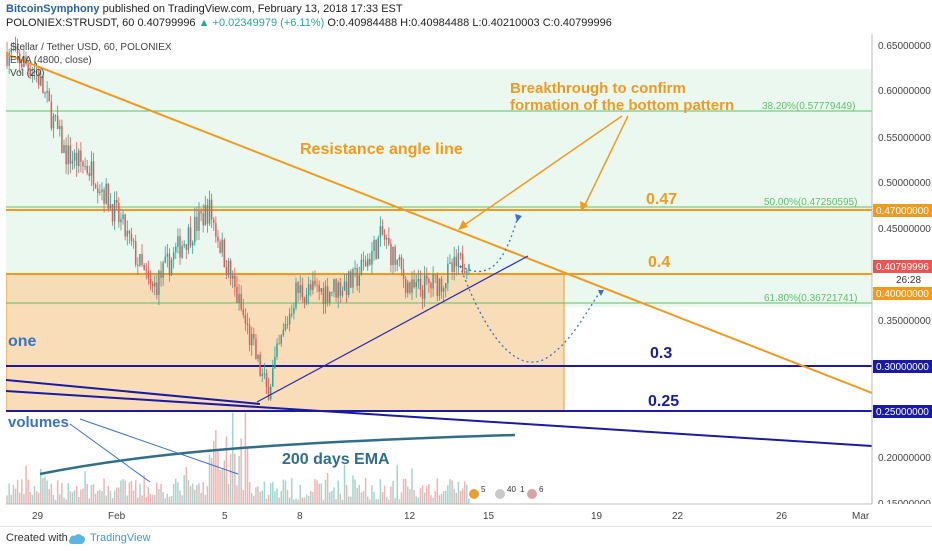 The image size is (932, 551). What do you see at coordinates (810, 202) in the screenshot?
I see `fib-500-label: 50.00%(0.47250595)` at bounding box center [810, 202].